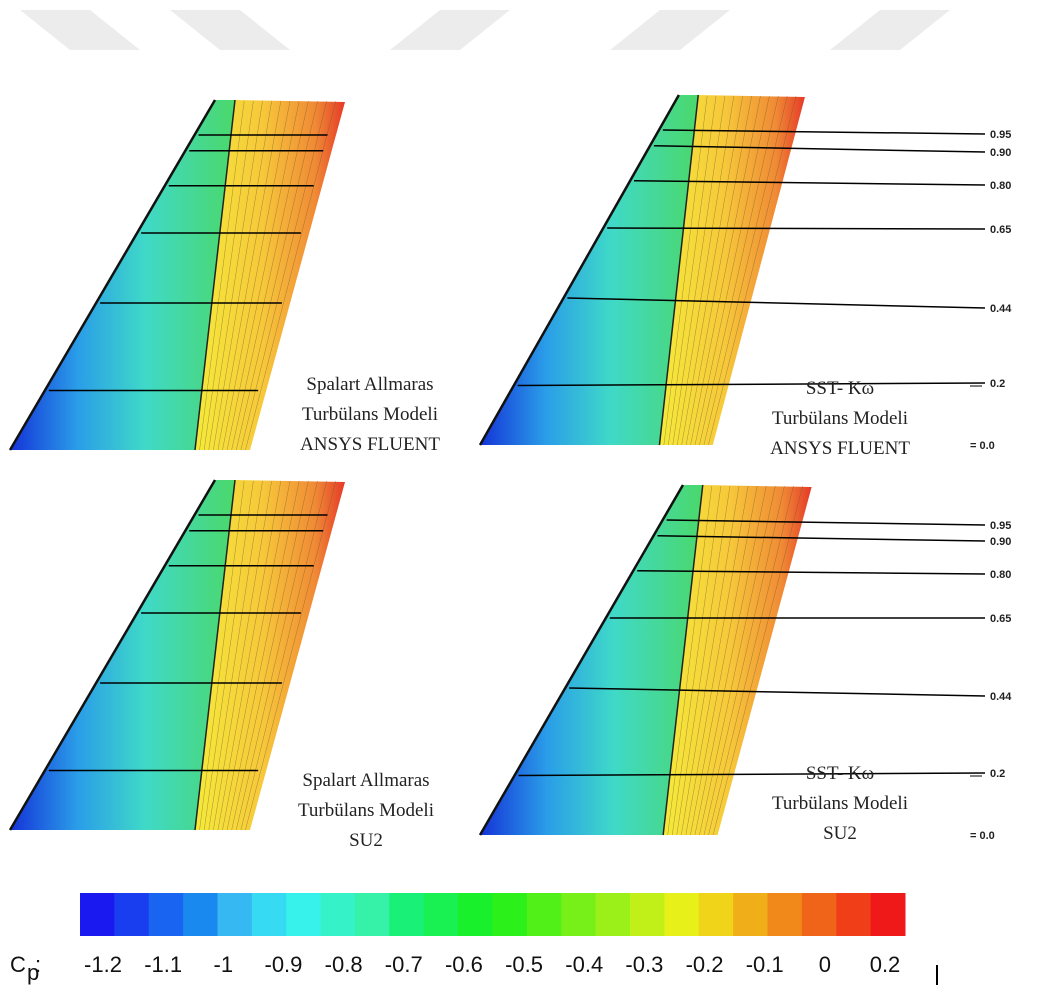 Image resolution: width=1037 pixels, height=989 pixels. I want to click on panel-caption: ANSYS FLUENT, so click(370, 444).